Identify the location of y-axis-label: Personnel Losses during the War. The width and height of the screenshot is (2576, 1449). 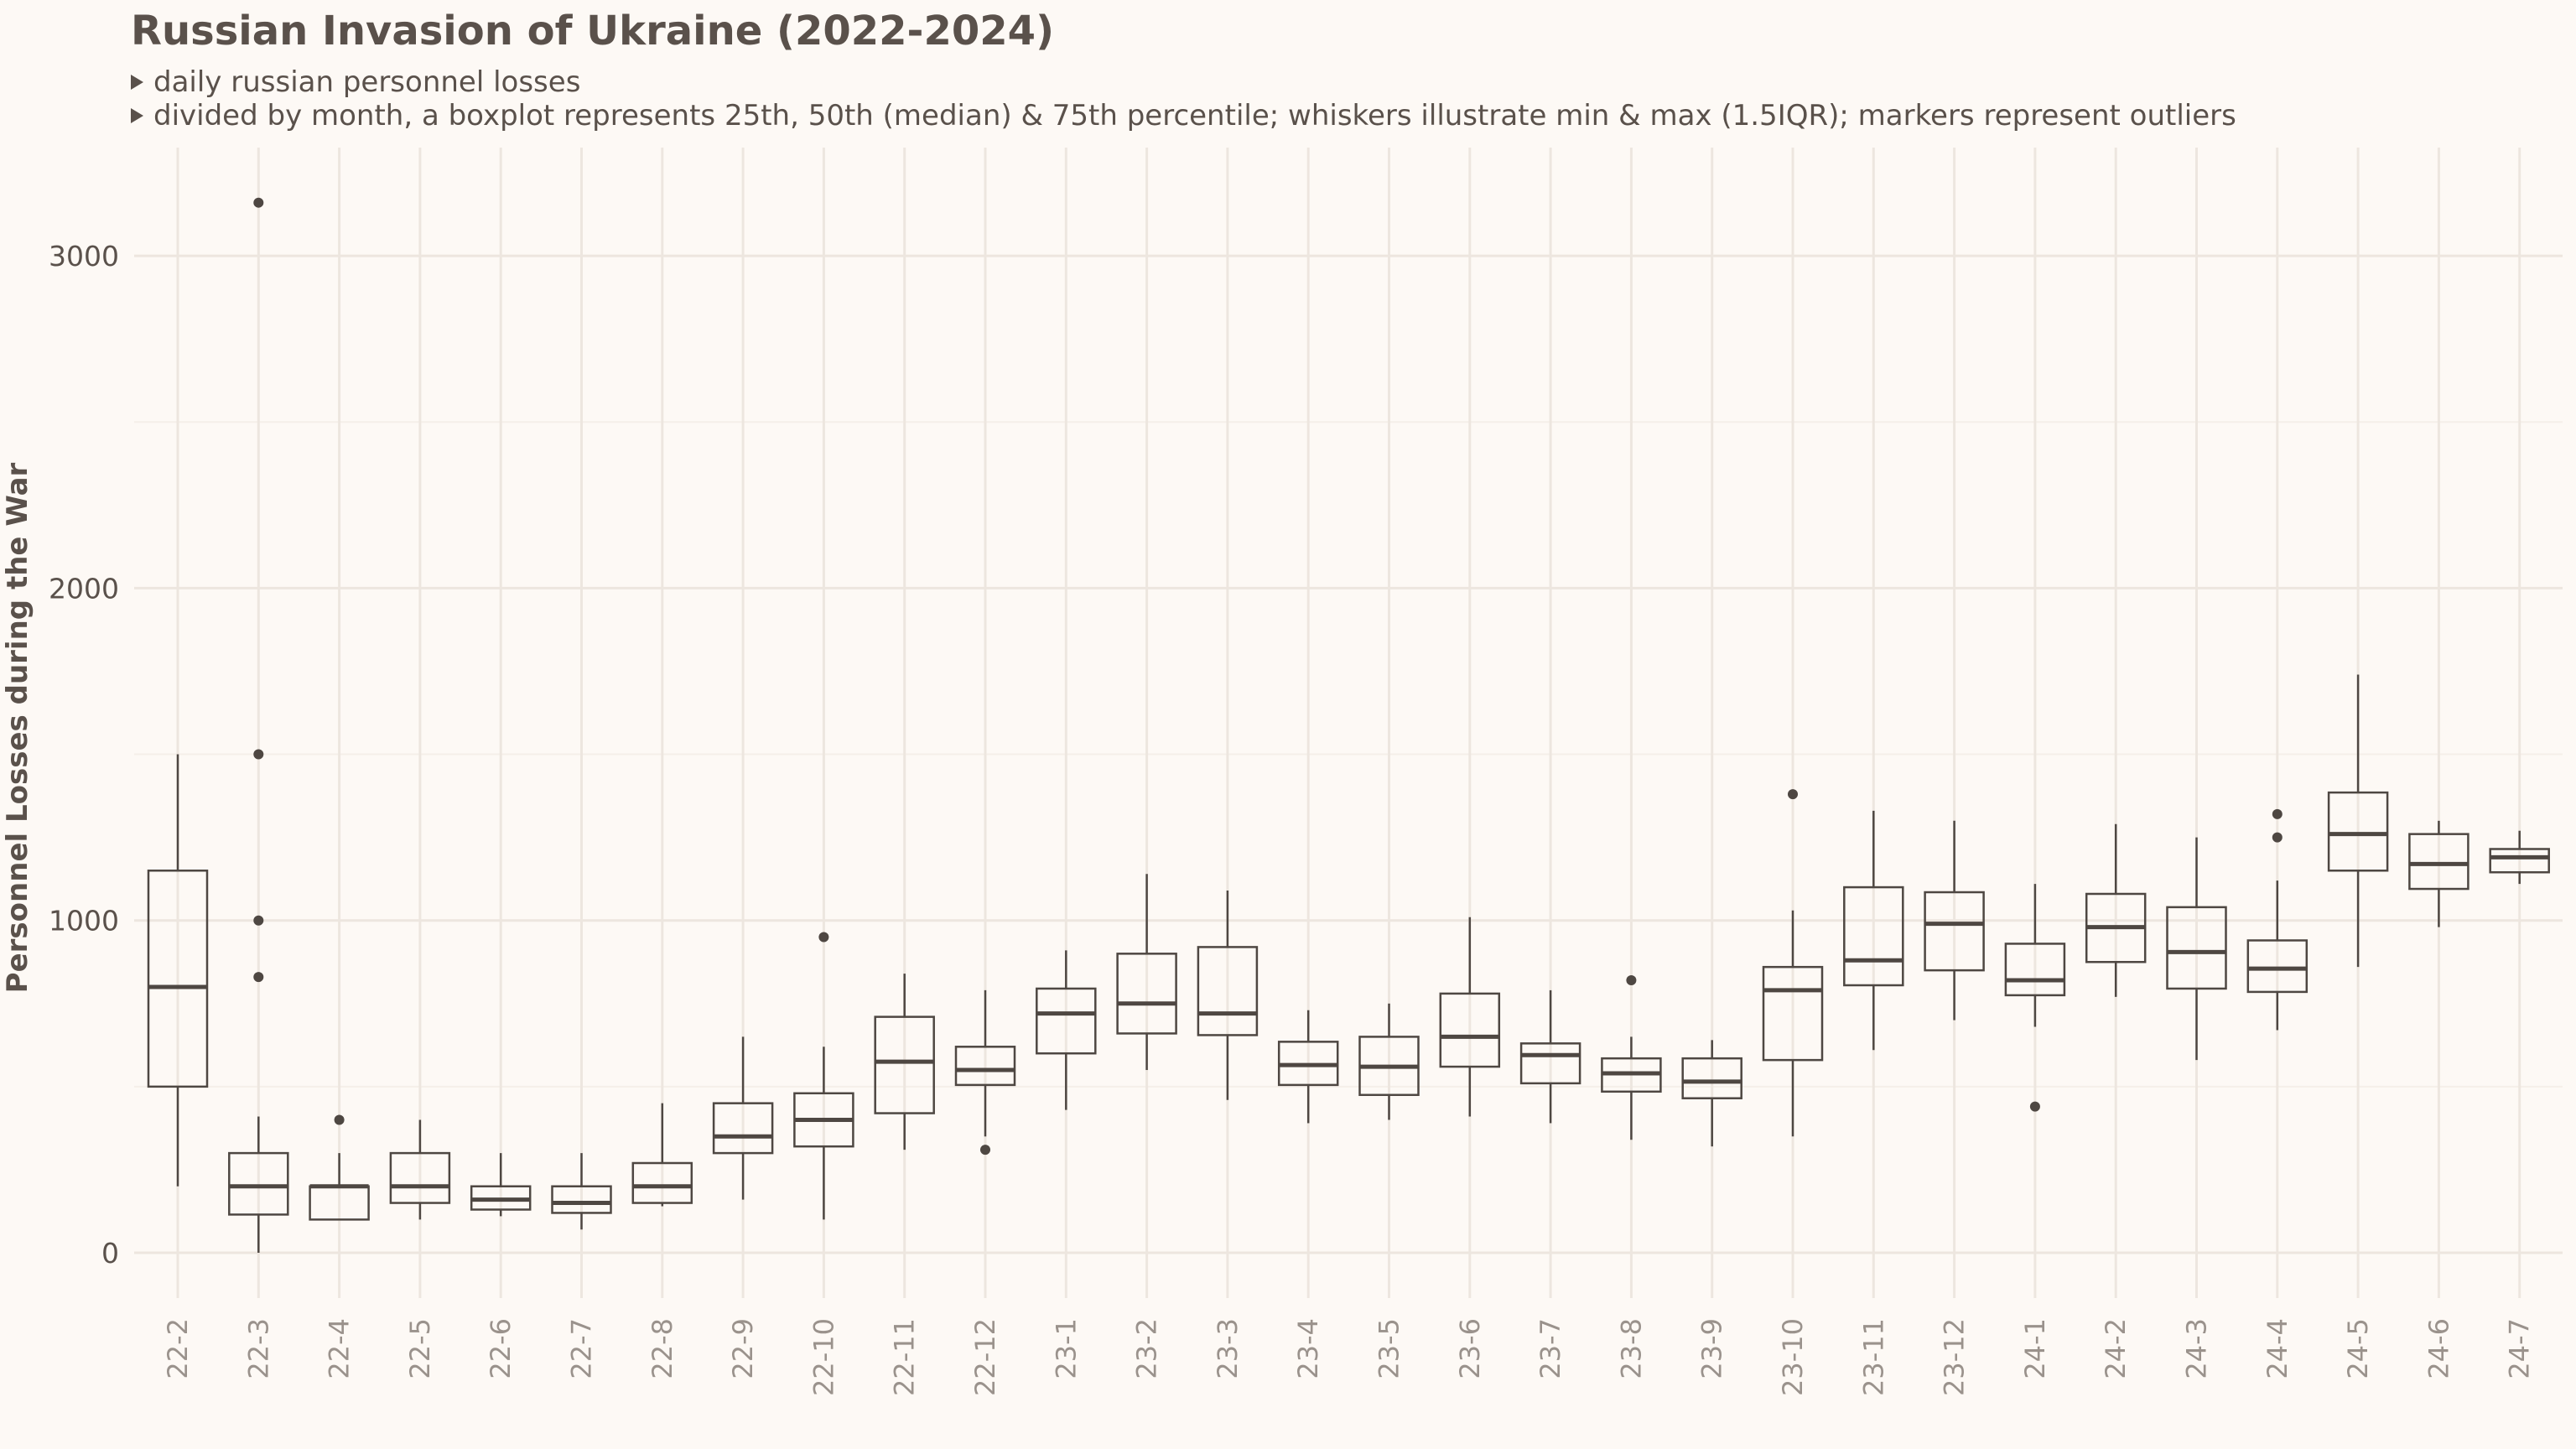
(17, 727).